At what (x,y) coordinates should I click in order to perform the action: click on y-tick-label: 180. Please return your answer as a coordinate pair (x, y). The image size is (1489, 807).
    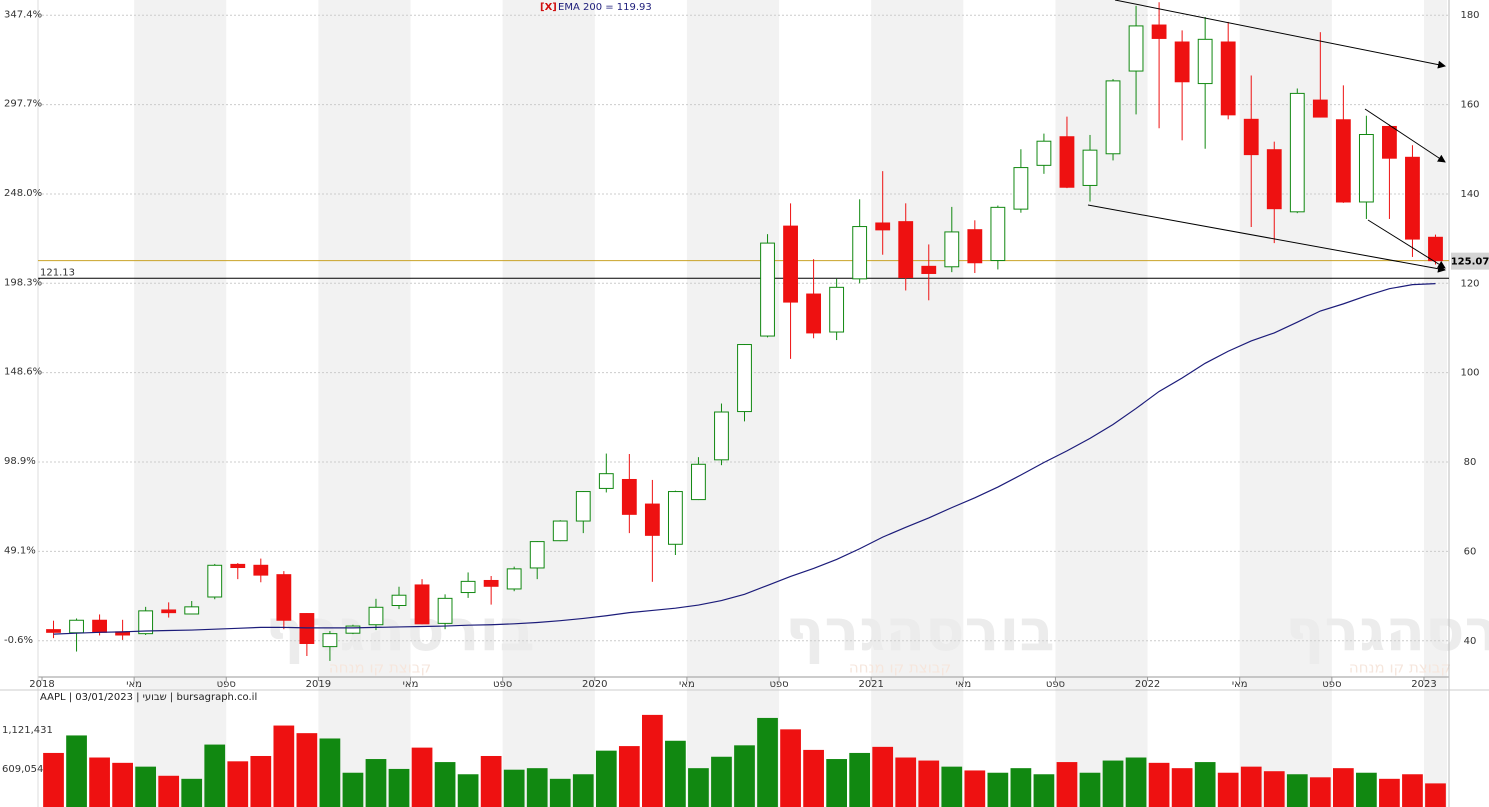
    Looking at the image, I should click on (1469, 15).